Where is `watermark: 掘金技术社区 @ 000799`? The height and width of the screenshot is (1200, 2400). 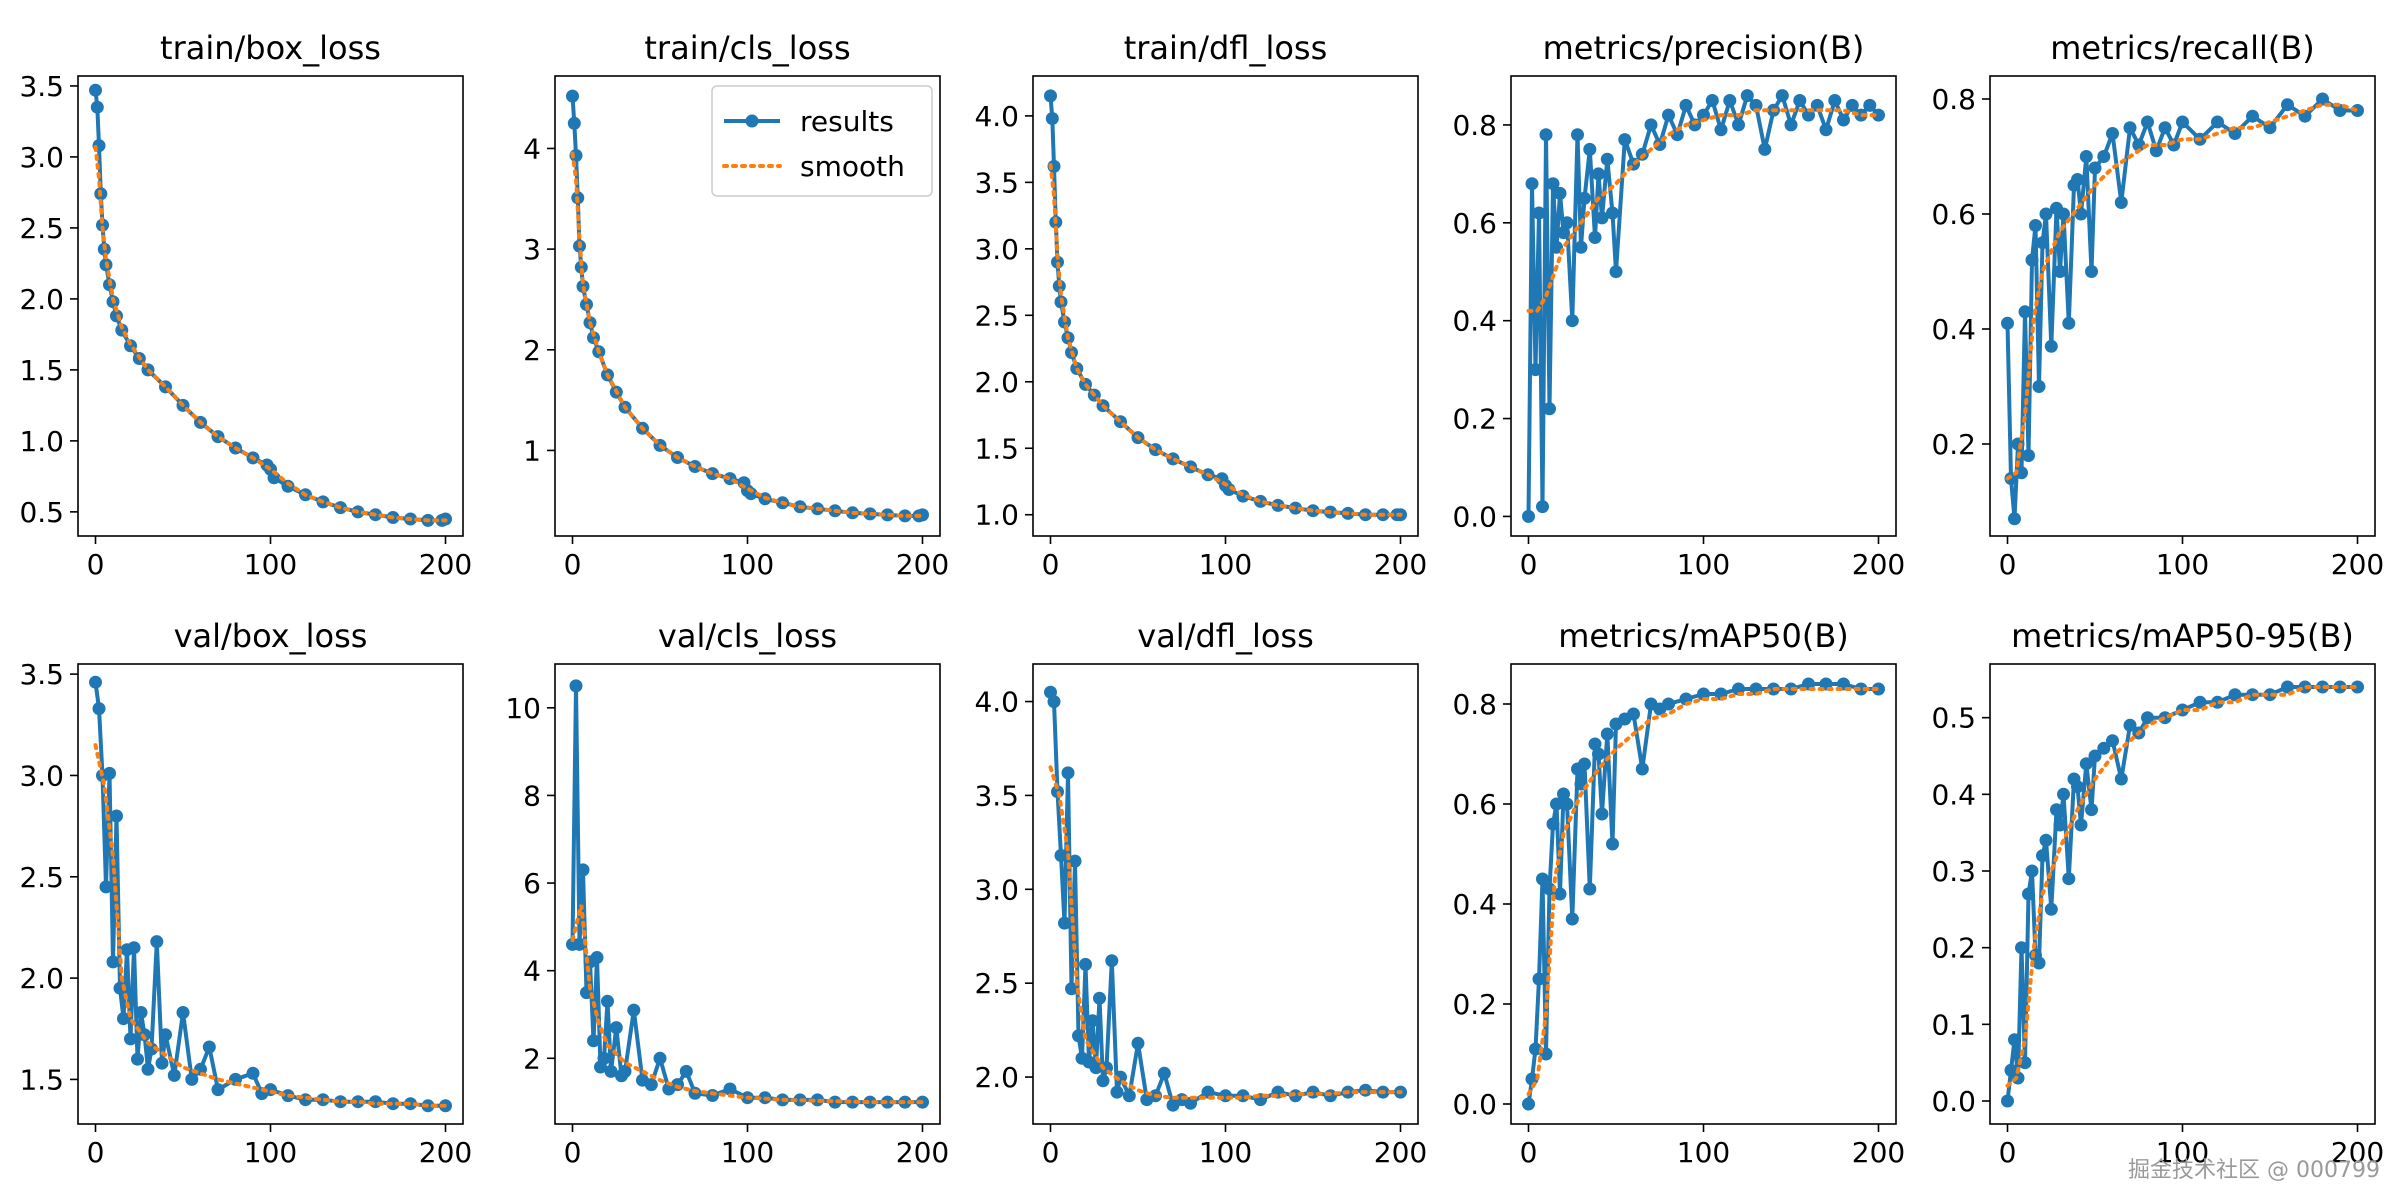 watermark: 掘金技术社区 @ 000799 is located at coordinates (2254, 1170).